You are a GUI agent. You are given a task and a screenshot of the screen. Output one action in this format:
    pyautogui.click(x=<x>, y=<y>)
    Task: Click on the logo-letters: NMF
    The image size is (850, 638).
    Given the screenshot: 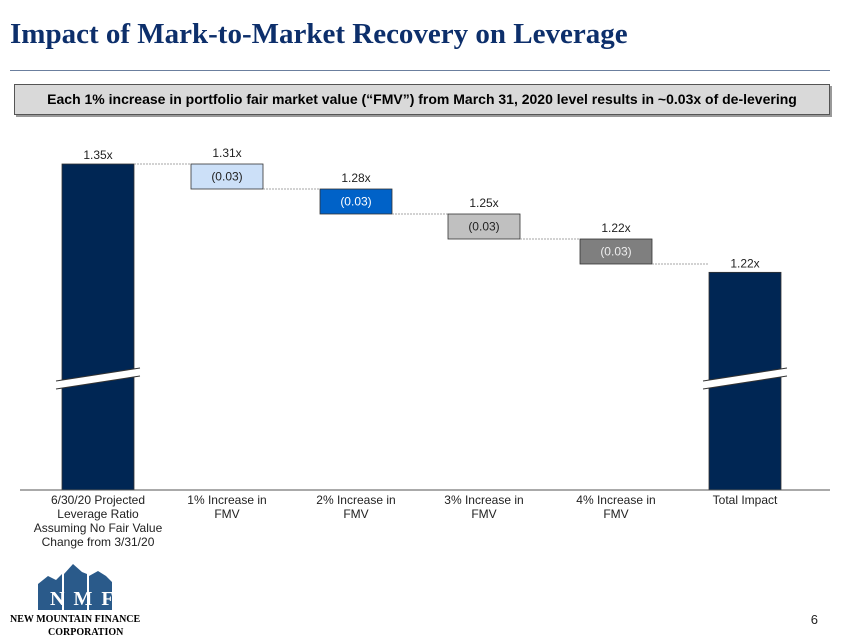 What is the action you would take?
    pyautogui.click(x=86, y=599)
    